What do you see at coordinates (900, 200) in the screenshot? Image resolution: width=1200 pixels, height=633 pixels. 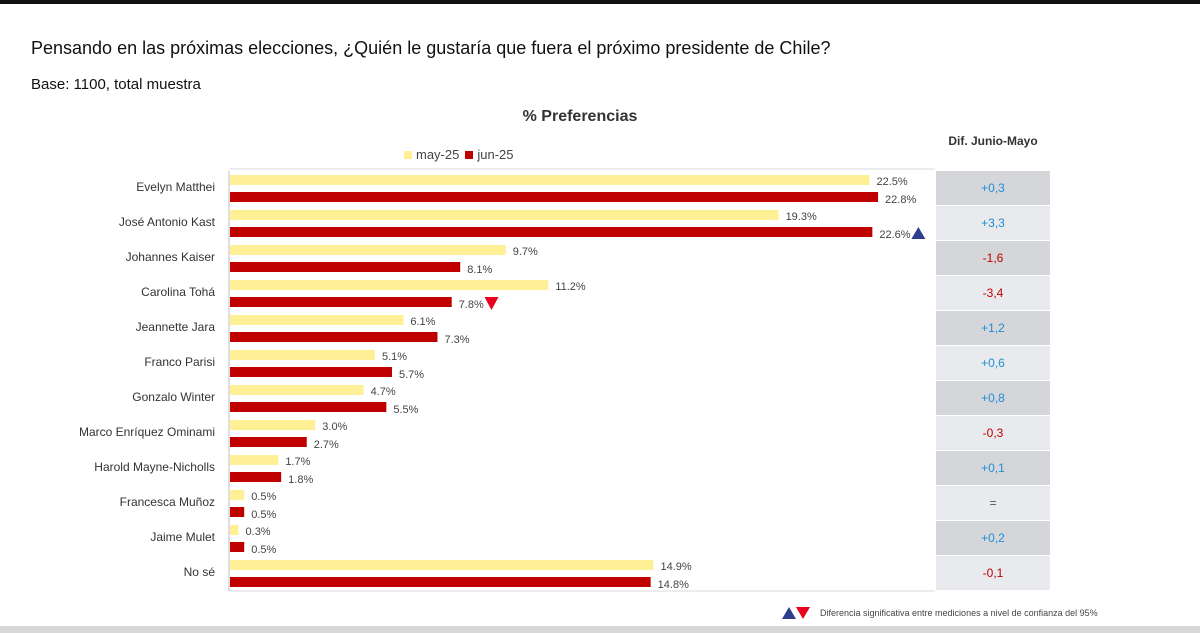 I see `data-label-jun-evelyn-matthei: 22.8%` at bounding box center [900, 200].